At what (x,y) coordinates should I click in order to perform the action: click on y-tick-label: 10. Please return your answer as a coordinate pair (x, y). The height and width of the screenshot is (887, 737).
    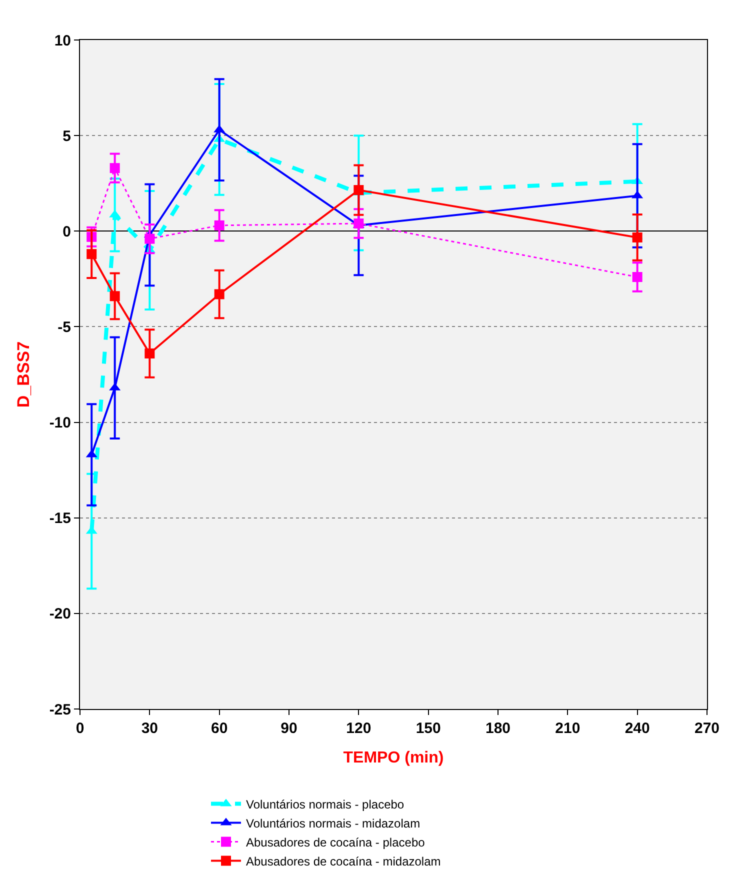
    Looking at the image, I should click on (62, 41).